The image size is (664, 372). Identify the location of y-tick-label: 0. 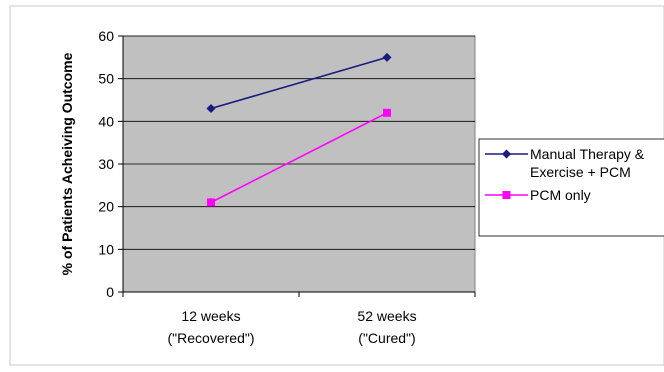
(110, 292).